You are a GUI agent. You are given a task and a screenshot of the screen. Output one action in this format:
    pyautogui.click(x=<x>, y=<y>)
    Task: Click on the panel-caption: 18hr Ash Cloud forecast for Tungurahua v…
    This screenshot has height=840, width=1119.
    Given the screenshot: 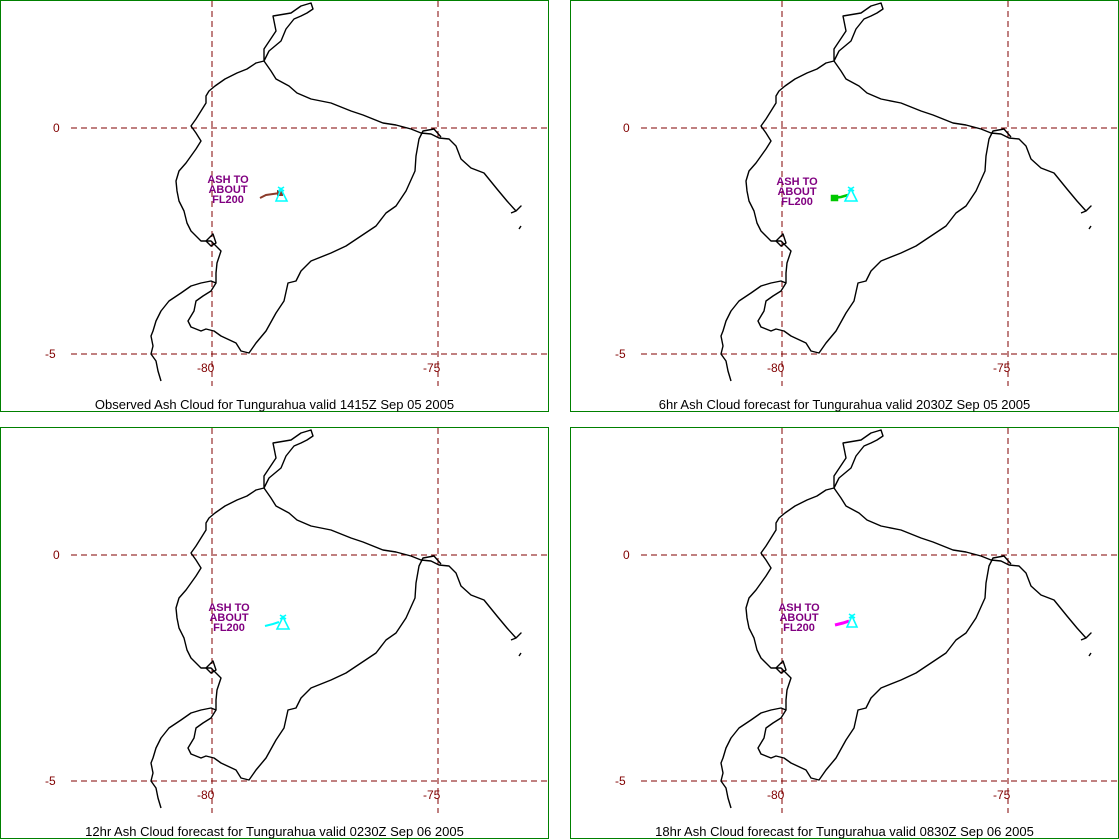 What is the action you would take?
    pyautogui.click(x=844, y=831)
    